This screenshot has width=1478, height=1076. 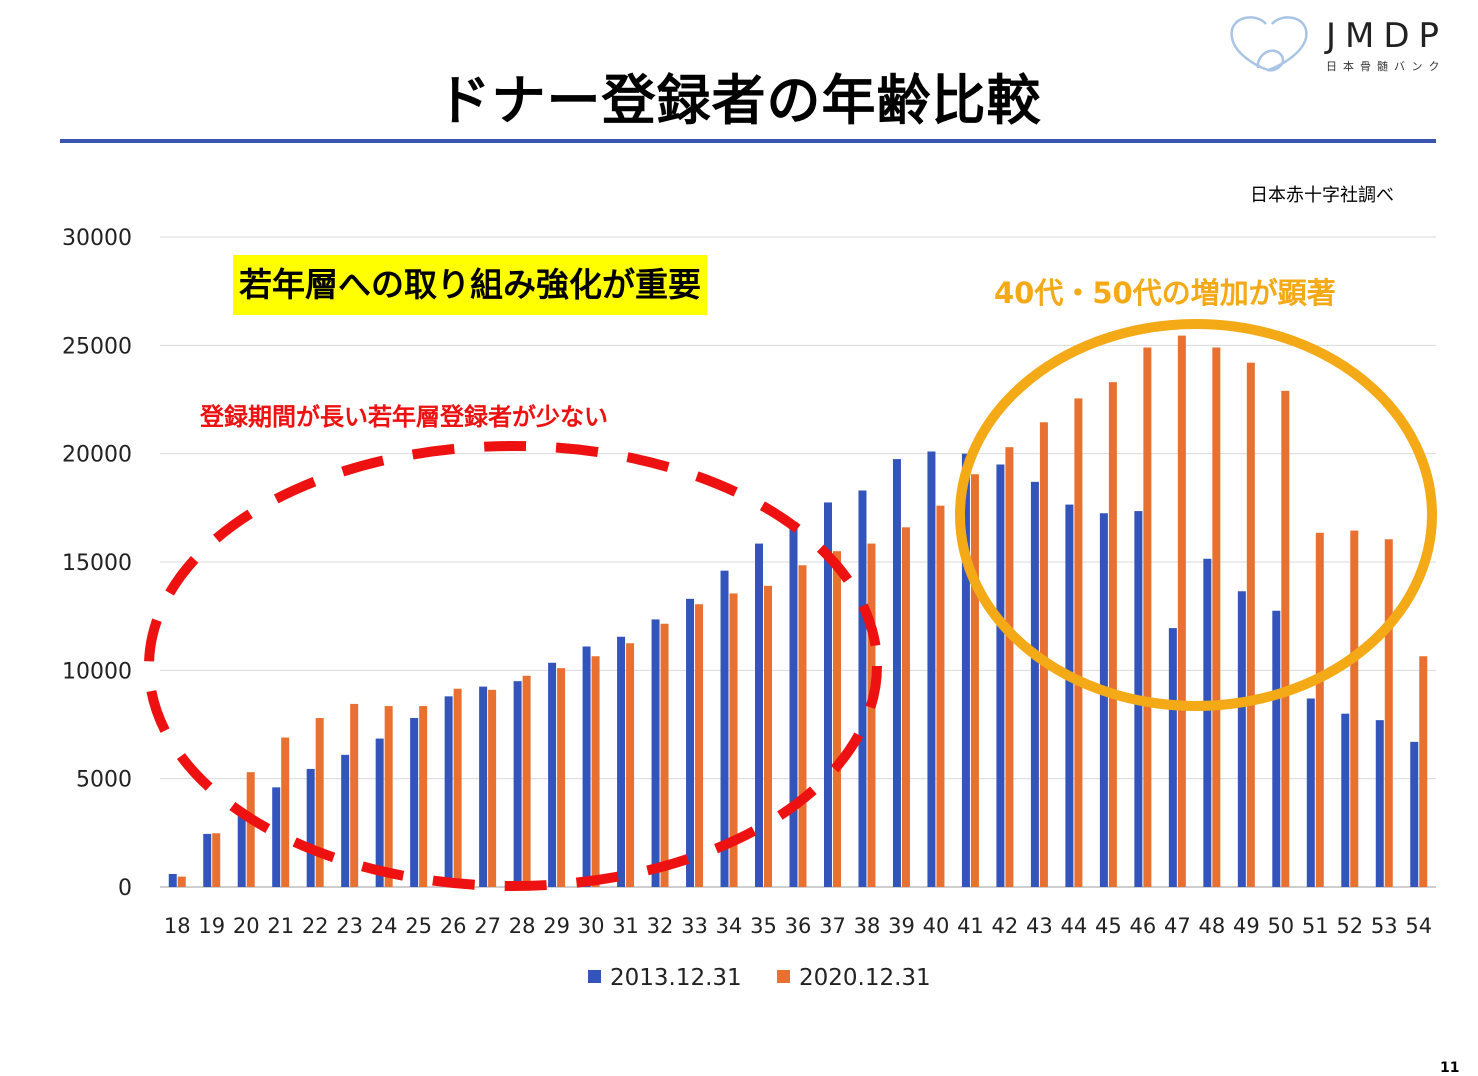 I want to click on bar-2013.12.31-25, so click(x=414, y=802).